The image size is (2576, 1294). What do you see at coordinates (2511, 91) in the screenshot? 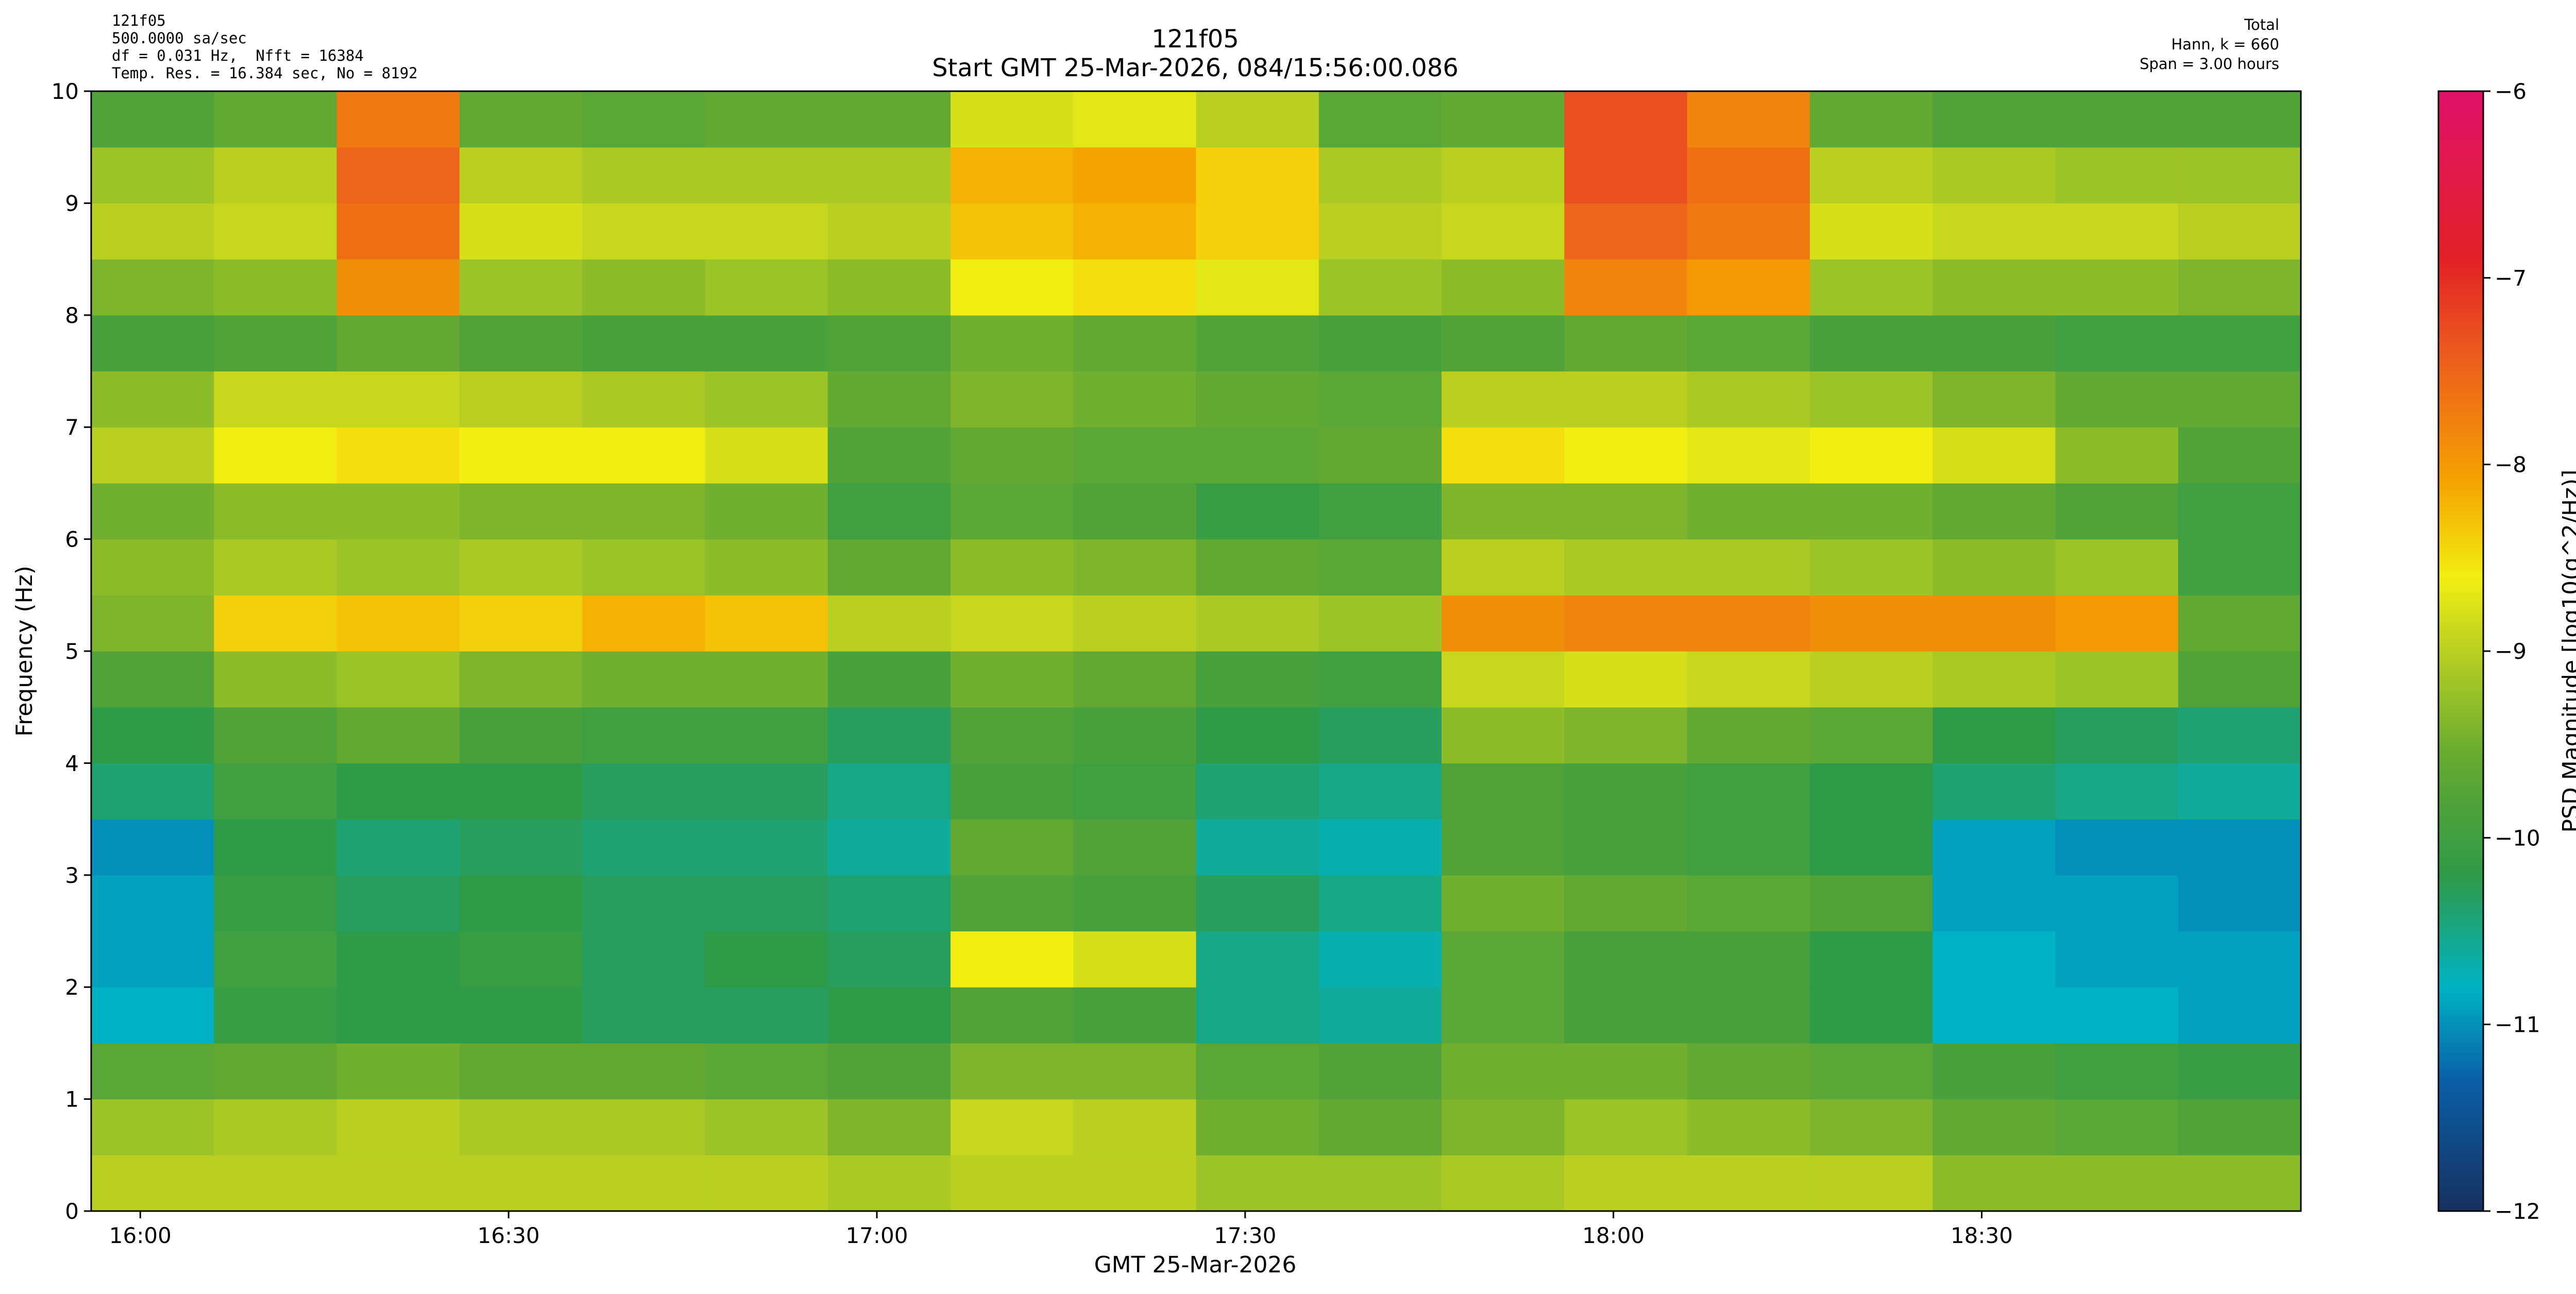
I see `colorbar-tick-label: −6` at bounding box center [2511, 91].